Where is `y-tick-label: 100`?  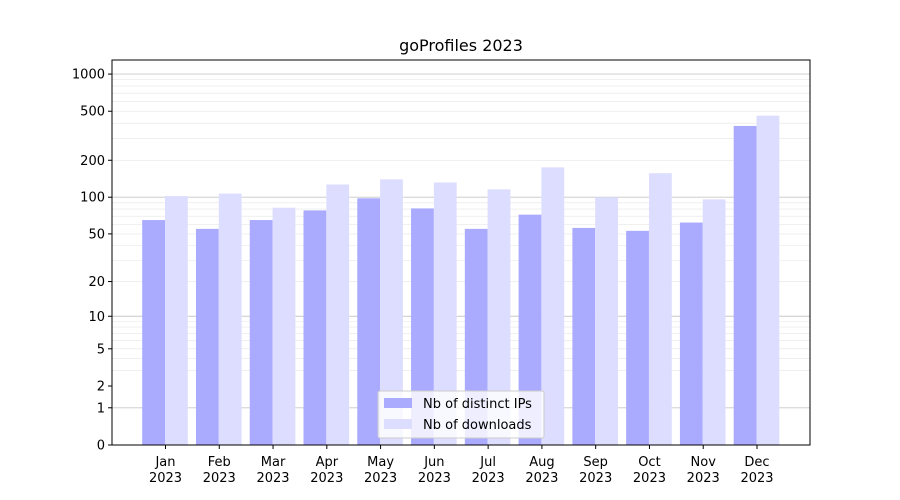 y-tick-label: 100 is located at coordinates (92, 198).